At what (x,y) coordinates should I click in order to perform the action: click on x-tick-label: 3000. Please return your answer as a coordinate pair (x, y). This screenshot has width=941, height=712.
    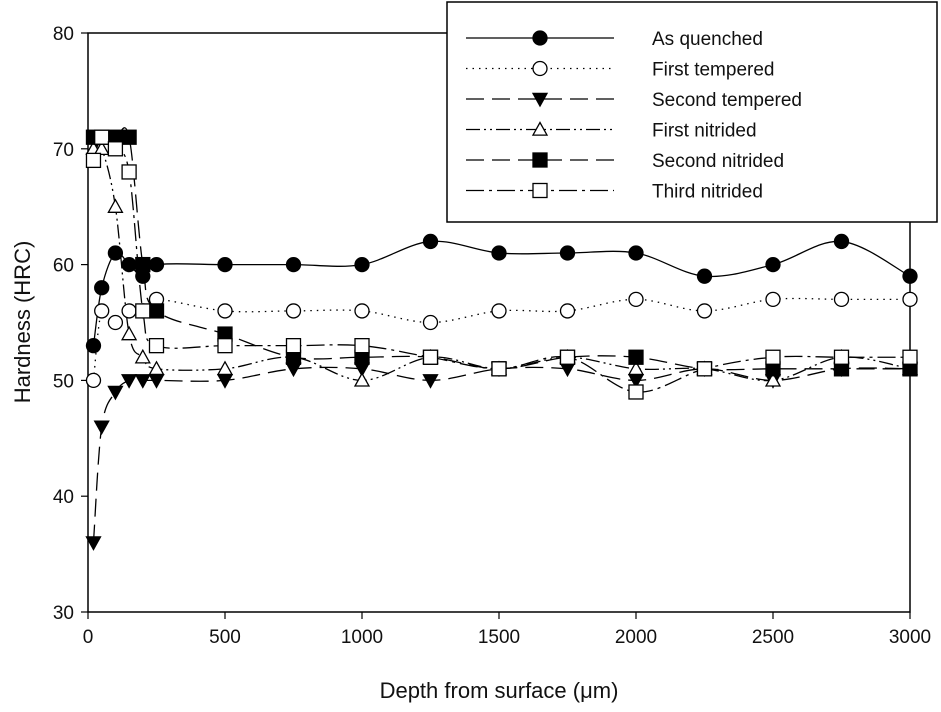
    Looking at the image, I should click on (910, 637).